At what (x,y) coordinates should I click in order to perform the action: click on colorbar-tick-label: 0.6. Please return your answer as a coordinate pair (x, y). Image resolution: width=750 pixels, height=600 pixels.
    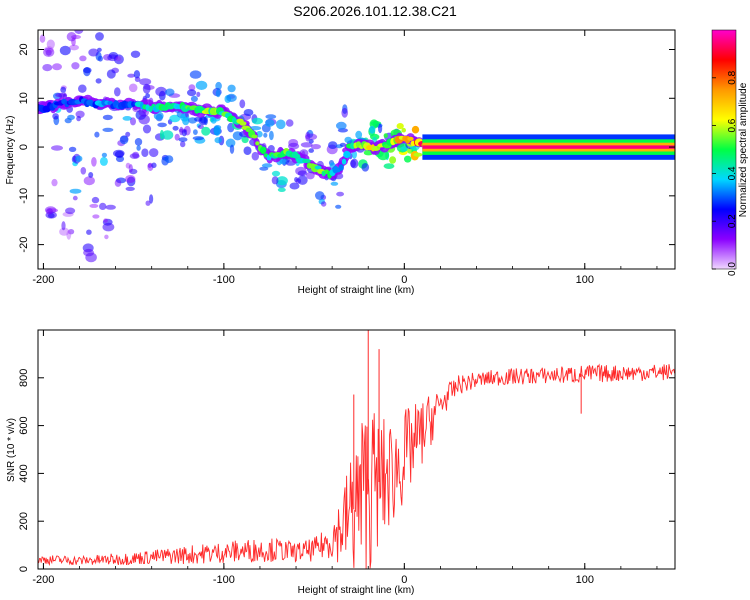
    Looking at the image, I should click on (732, 125).